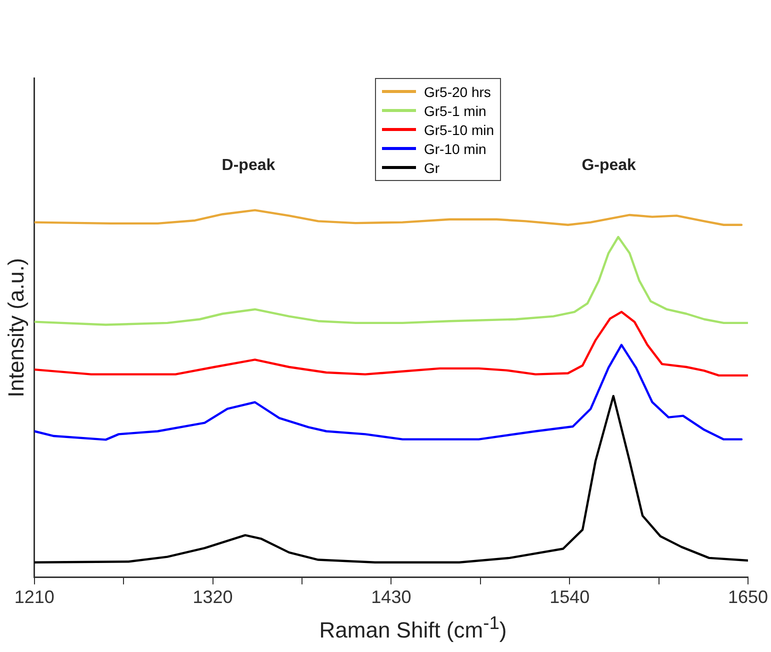  Describe the element at coordinates (455, 148) in the screenshot. I see `legend-label: Gr-10 min` at that location.